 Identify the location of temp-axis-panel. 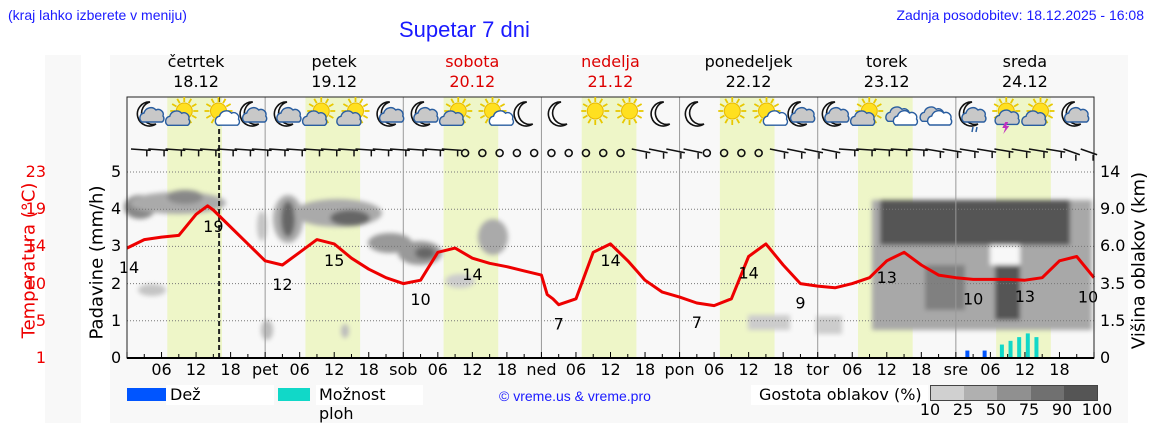
(63, 239).